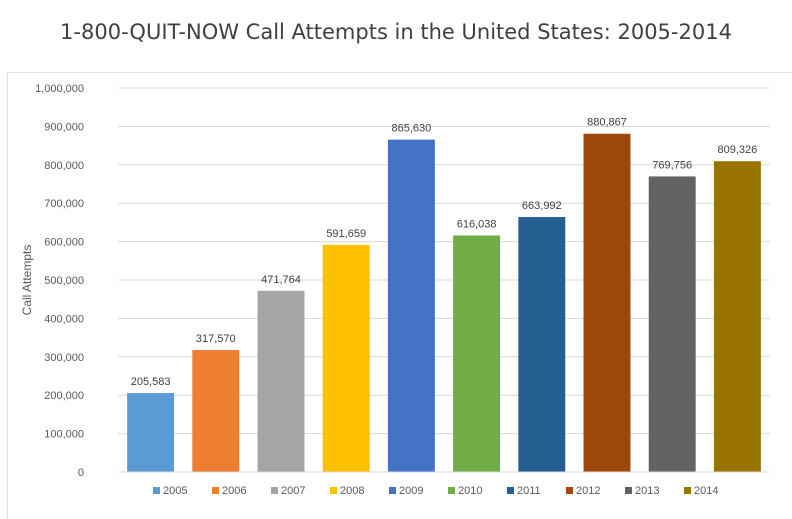 The width and height of the screenshot is (792, 519). Describe the element at coordinates (412, 129) in the screenshot. I see `data-label-2009: 865,630` at that location.